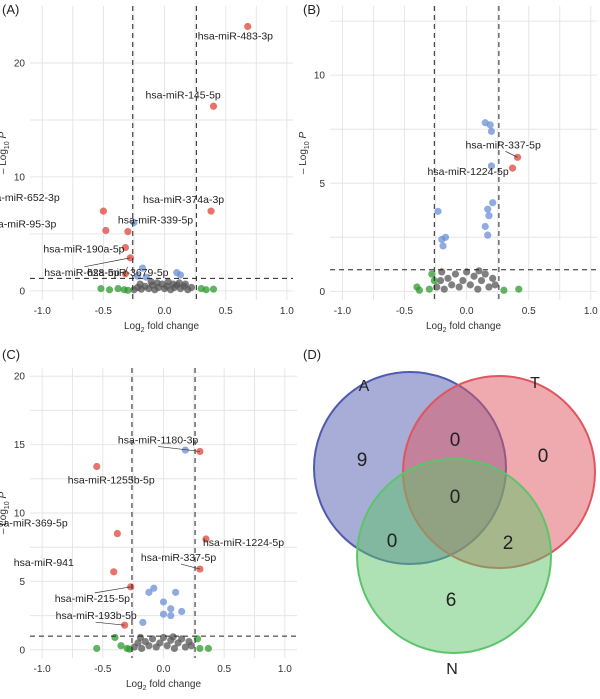  Describe the element at coordinates (304, 153) in the screenshot. I see `y-axis-title: – Log10 P` at that location.